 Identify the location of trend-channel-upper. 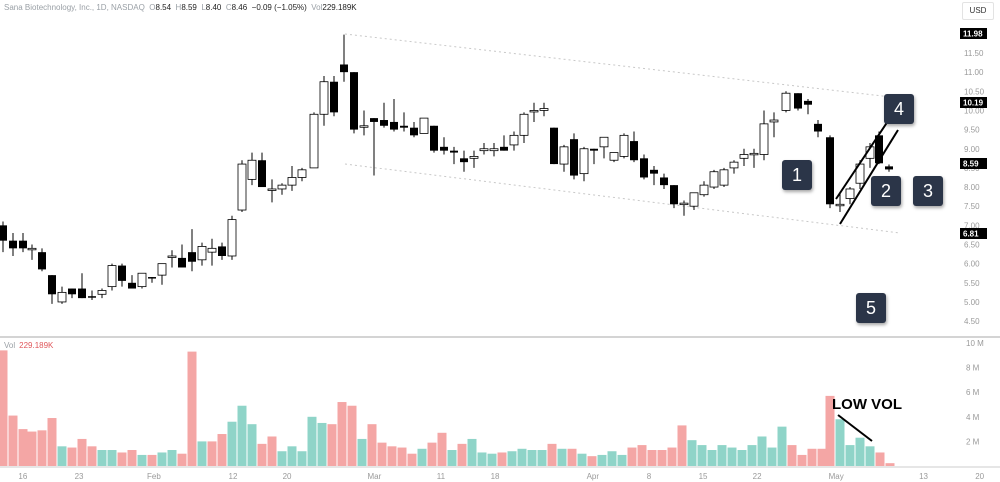
(622, 66).